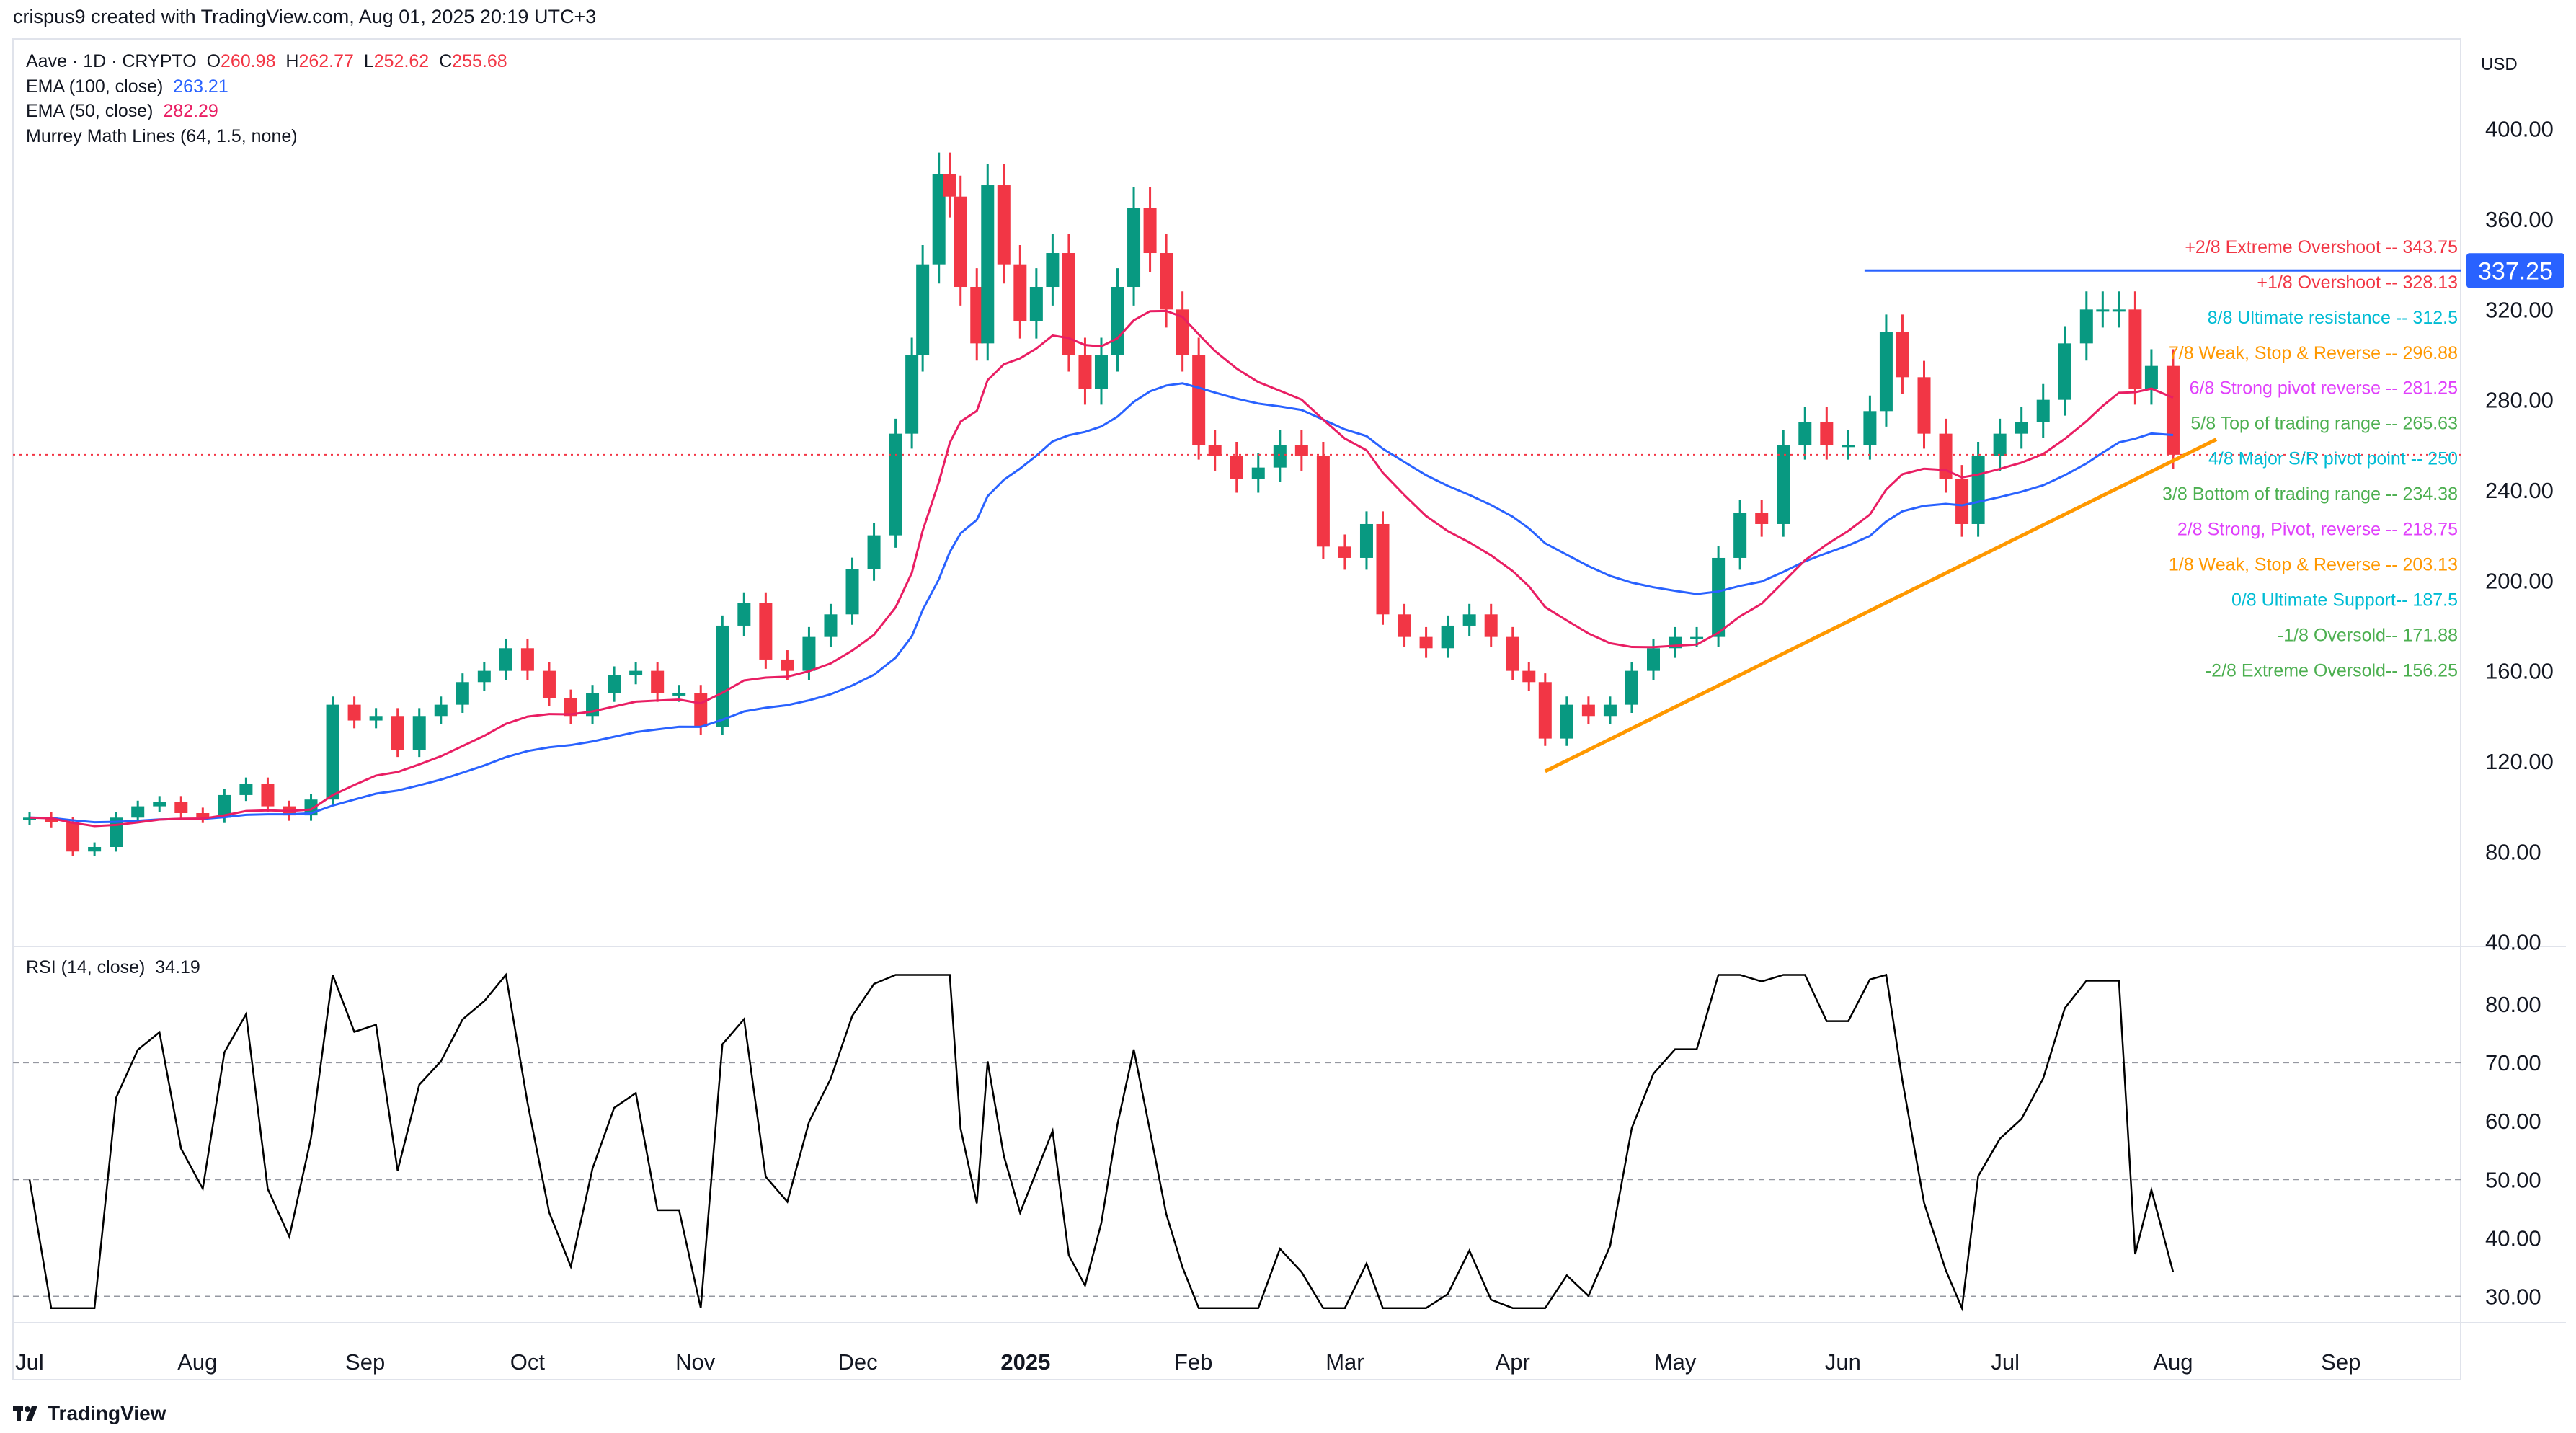 Image resolution: width=2576 pixels, height=1433 pixels. I want to click on currency-button: USD, so click(2499, 64).